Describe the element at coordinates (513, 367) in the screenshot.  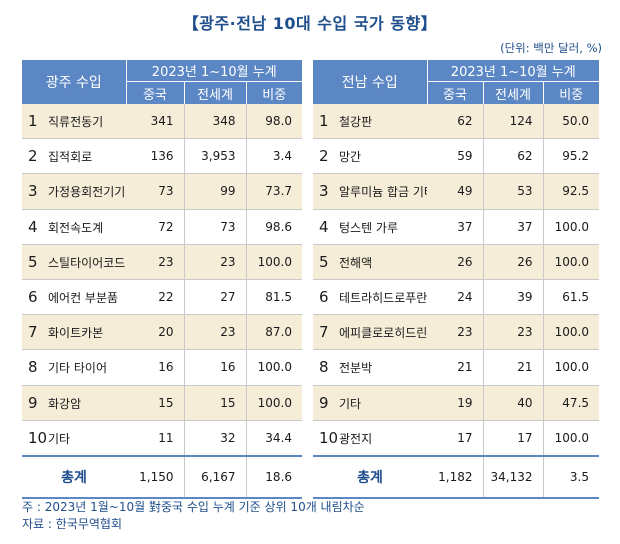
I see `world-value: 21` at that location.